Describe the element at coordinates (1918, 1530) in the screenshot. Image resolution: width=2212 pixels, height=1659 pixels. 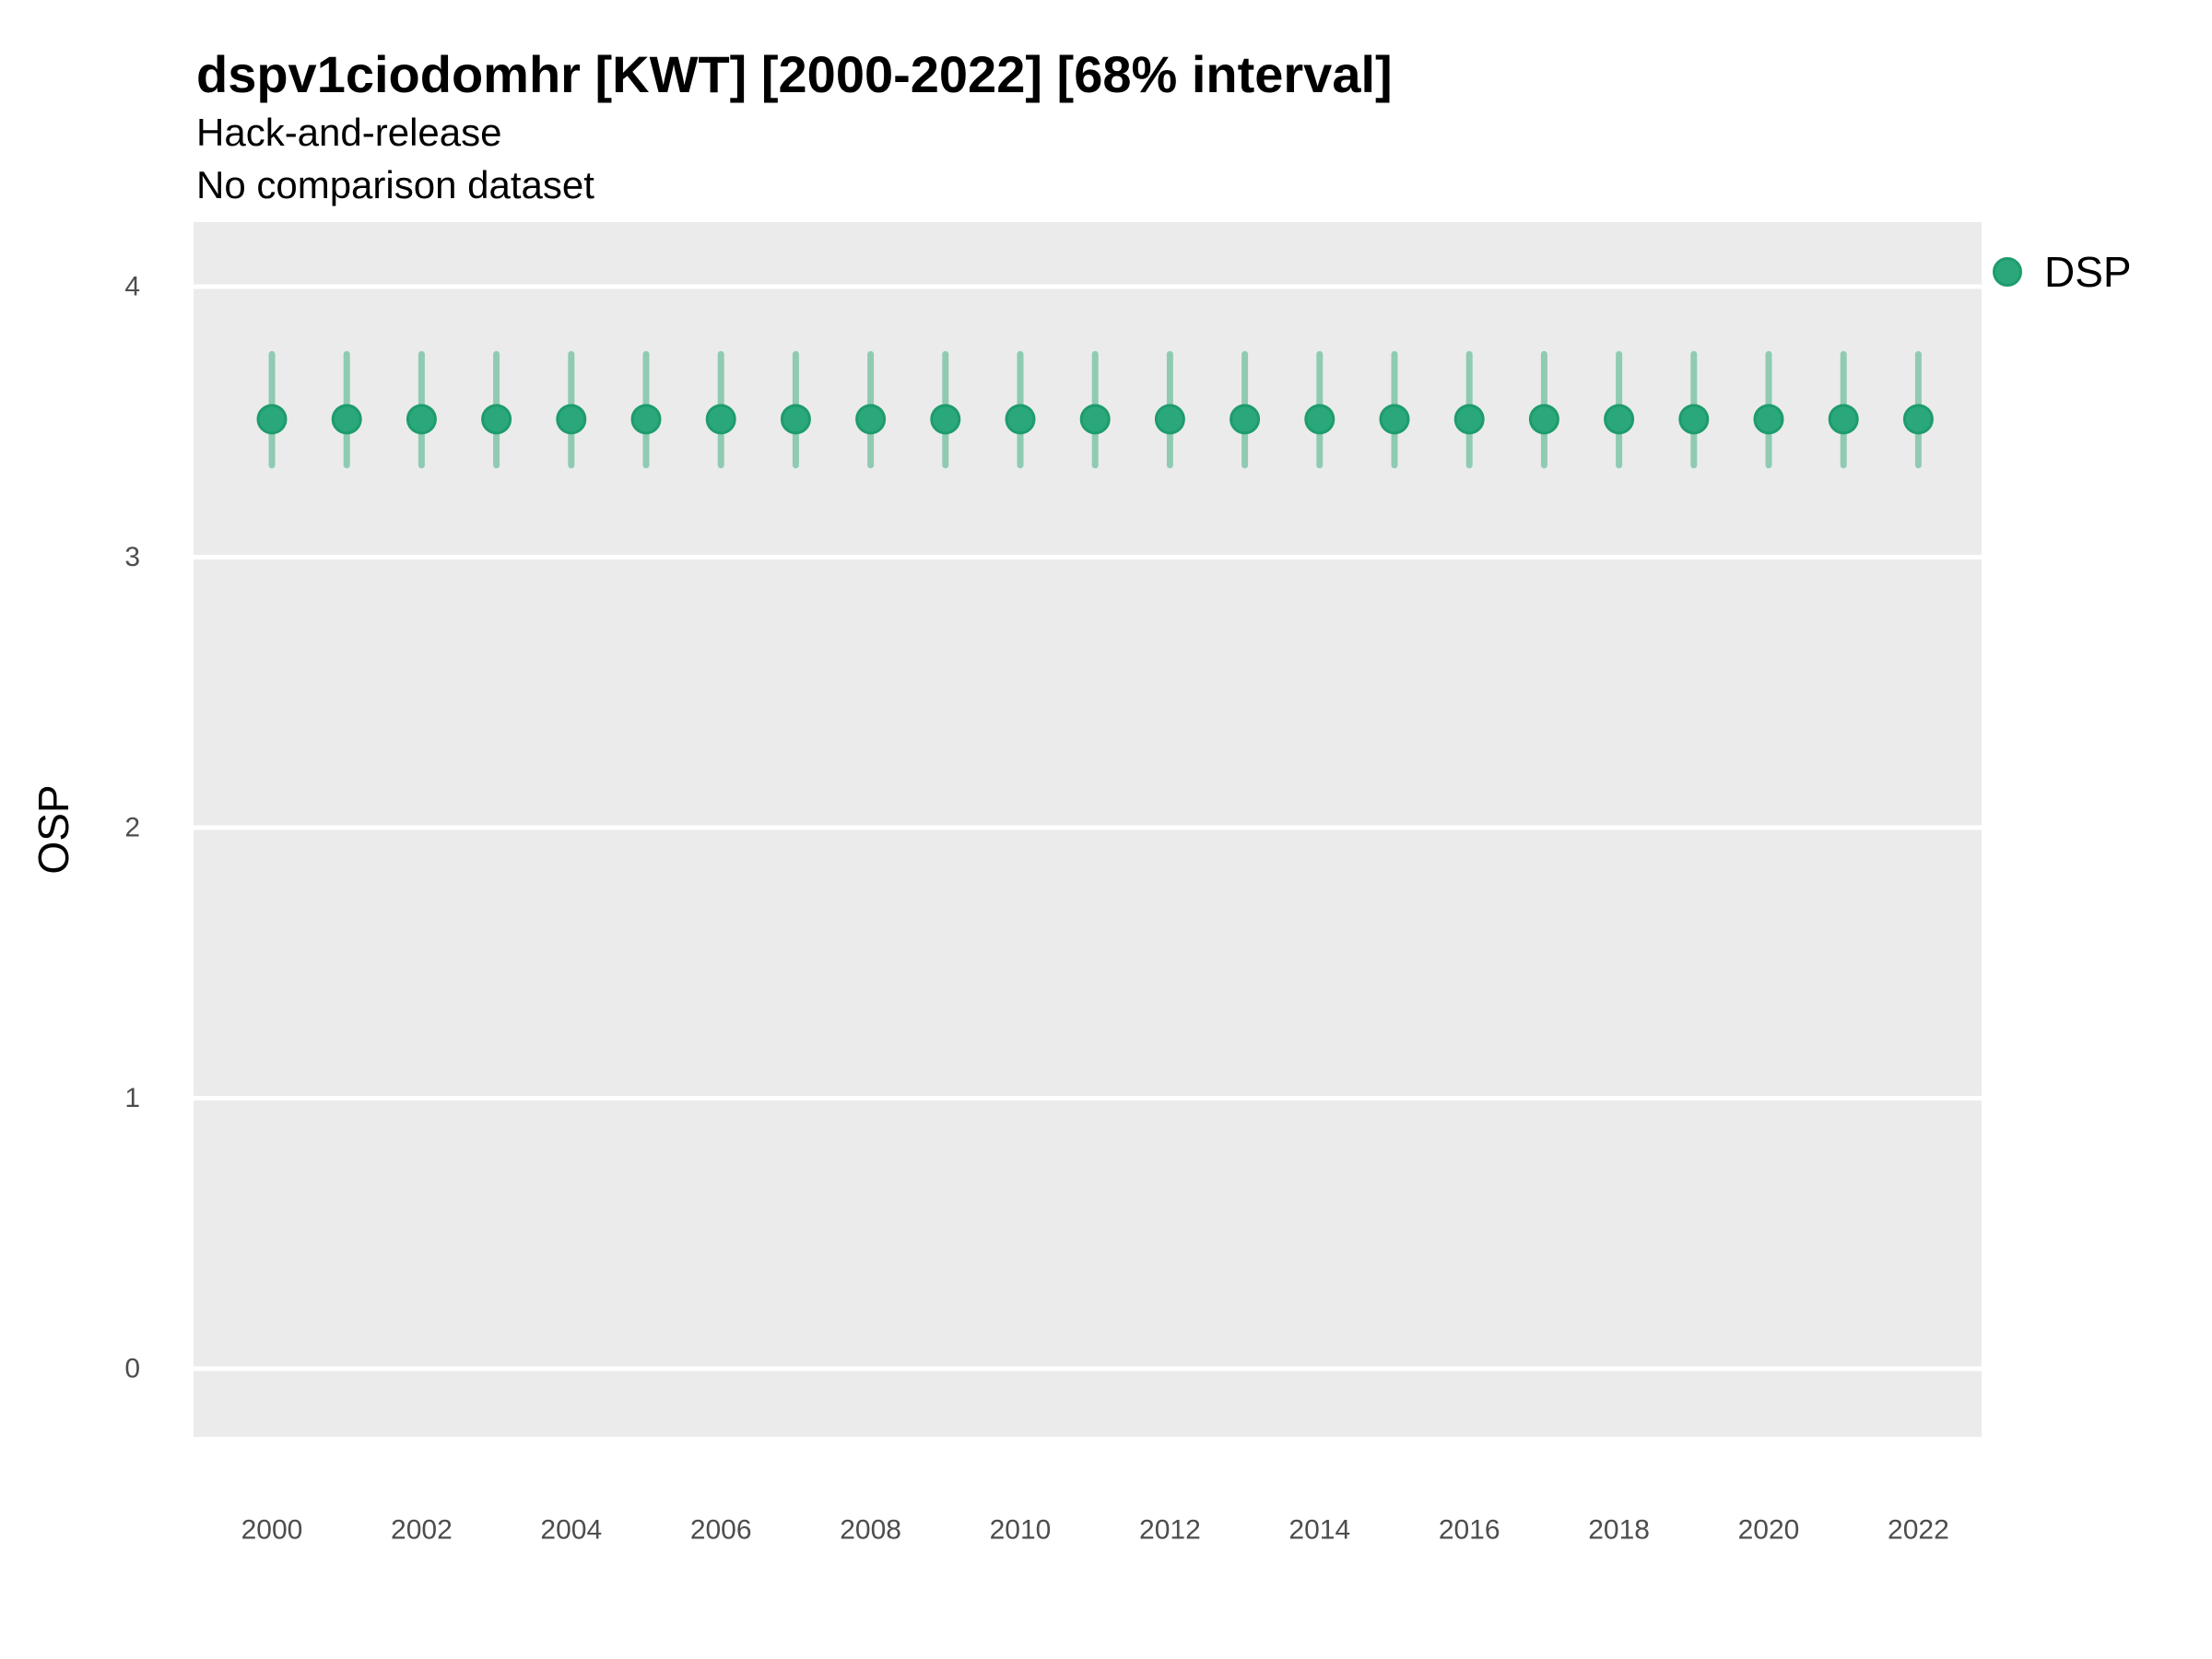
I see `x-tick-label-2022: 2022` at that location.